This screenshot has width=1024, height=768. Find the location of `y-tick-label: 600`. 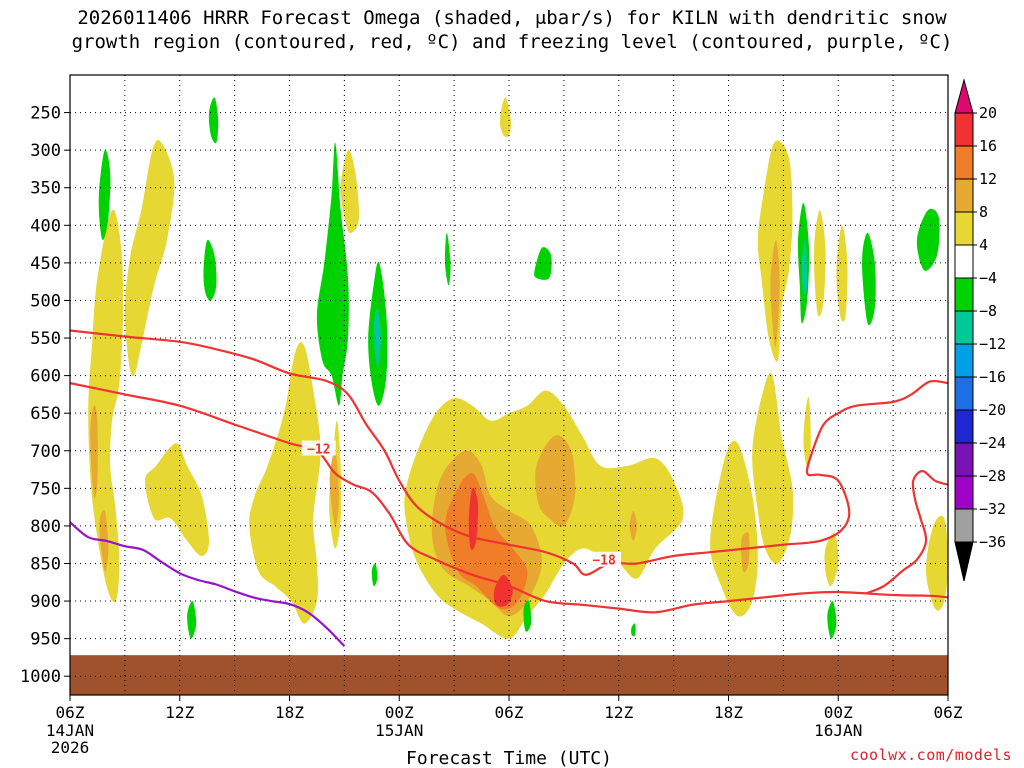

y-tick-label: 600 is located at coordinates (45, 377).